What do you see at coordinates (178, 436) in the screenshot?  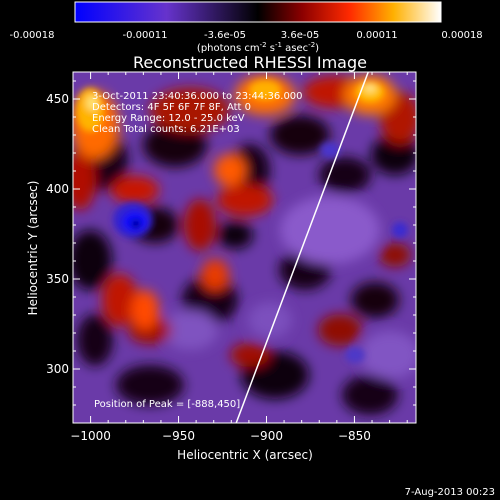 I see `x-tick-label: −950` at bounding box center [178, 436].